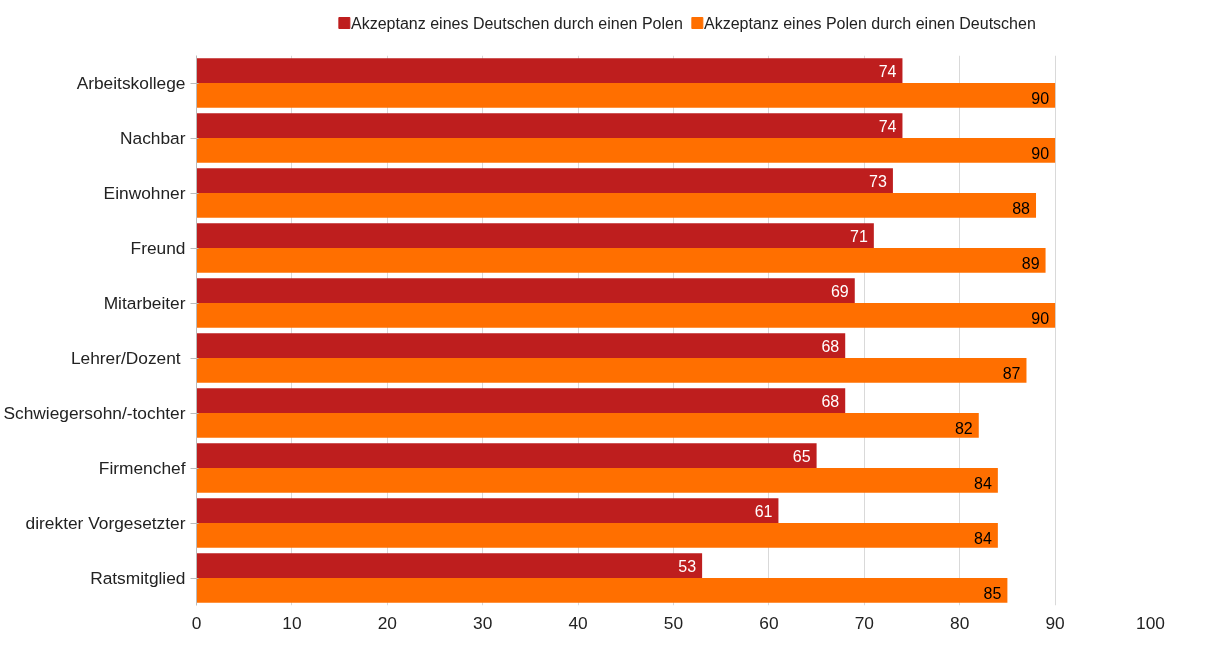  What do you see at coordinates (105, 523) in the screenshot?
I see `y-tick-label: direkter Vorgesetzter` at bounding box center [105, 523].